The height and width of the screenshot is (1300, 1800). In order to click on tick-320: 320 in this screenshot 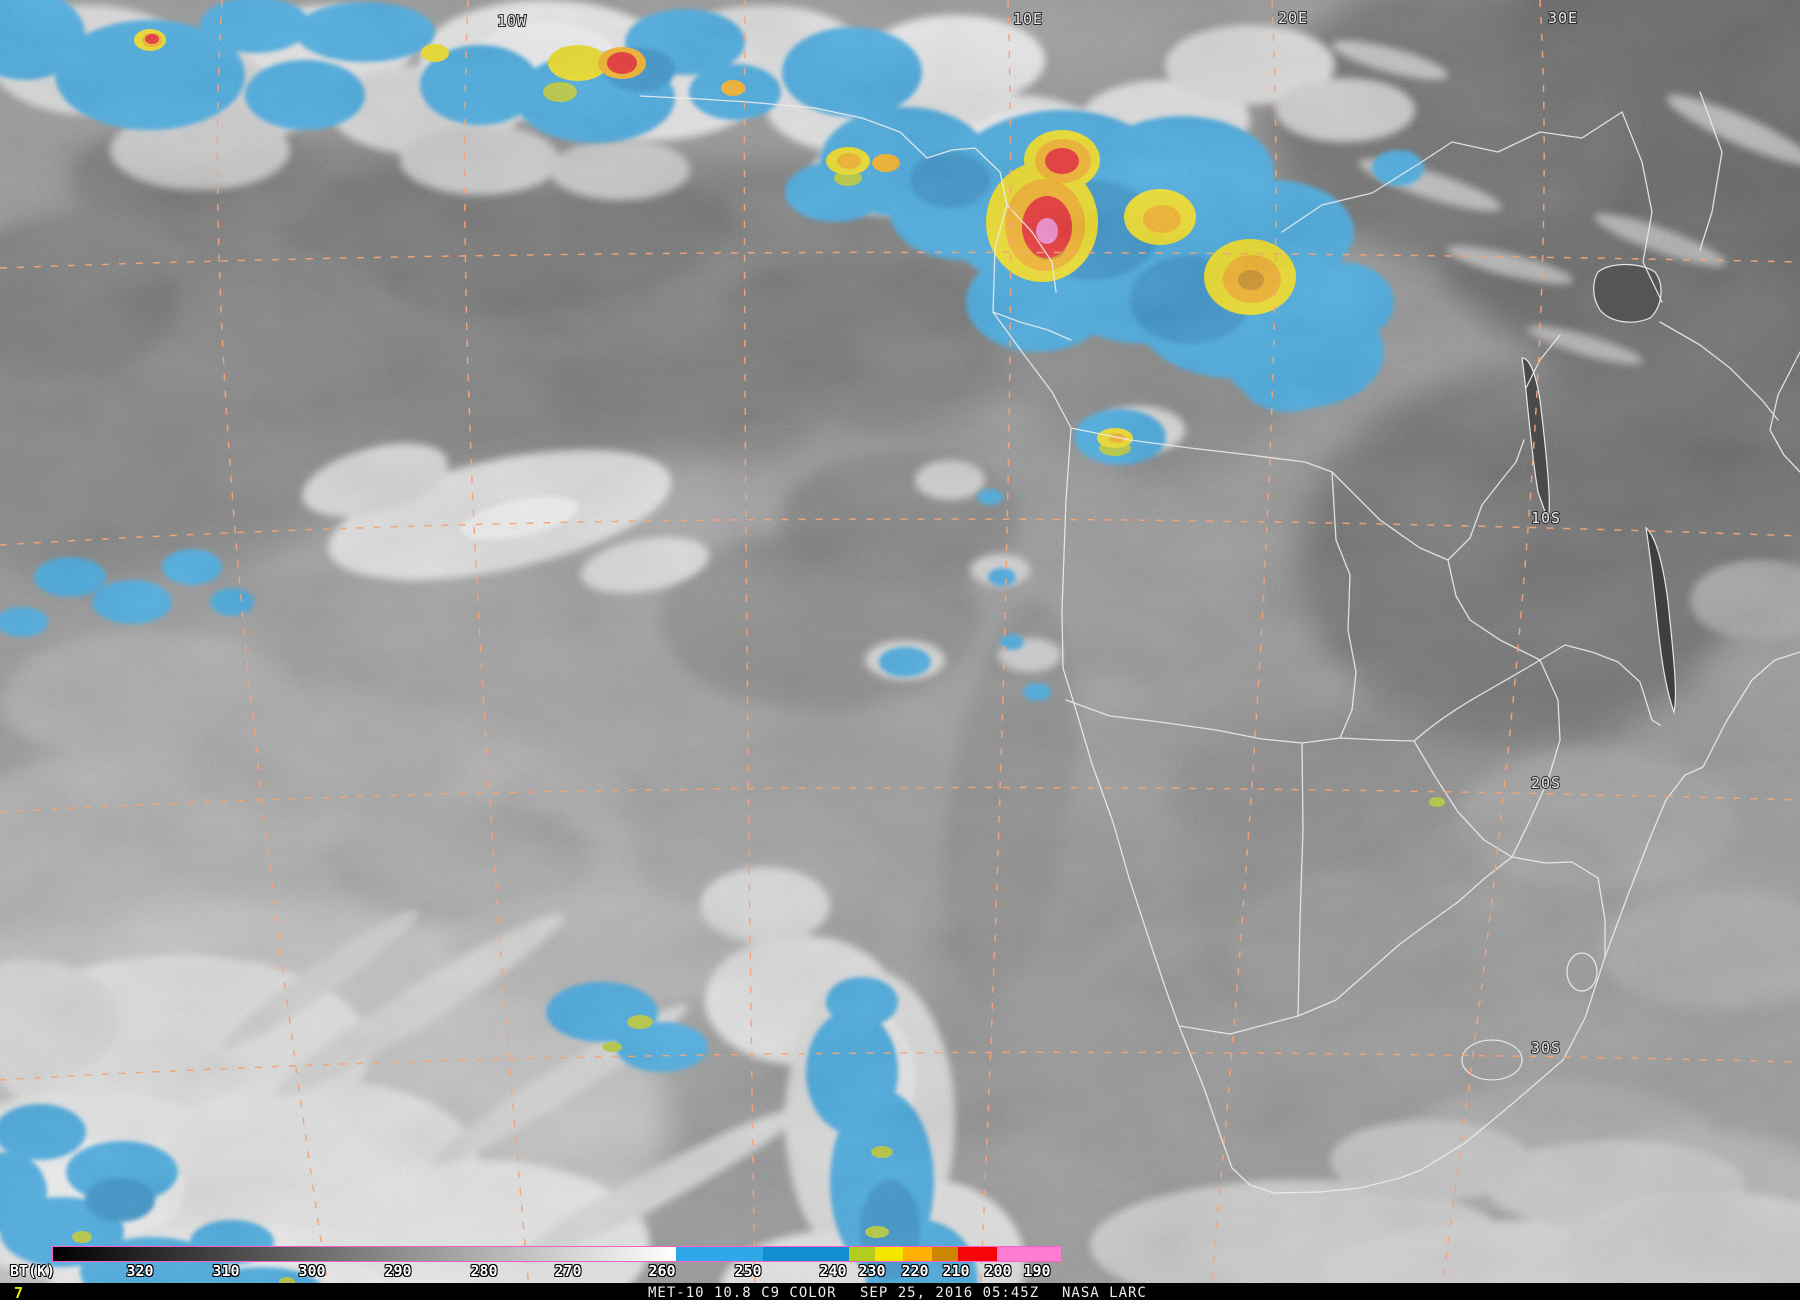, I will do `click(140, 1271)`.